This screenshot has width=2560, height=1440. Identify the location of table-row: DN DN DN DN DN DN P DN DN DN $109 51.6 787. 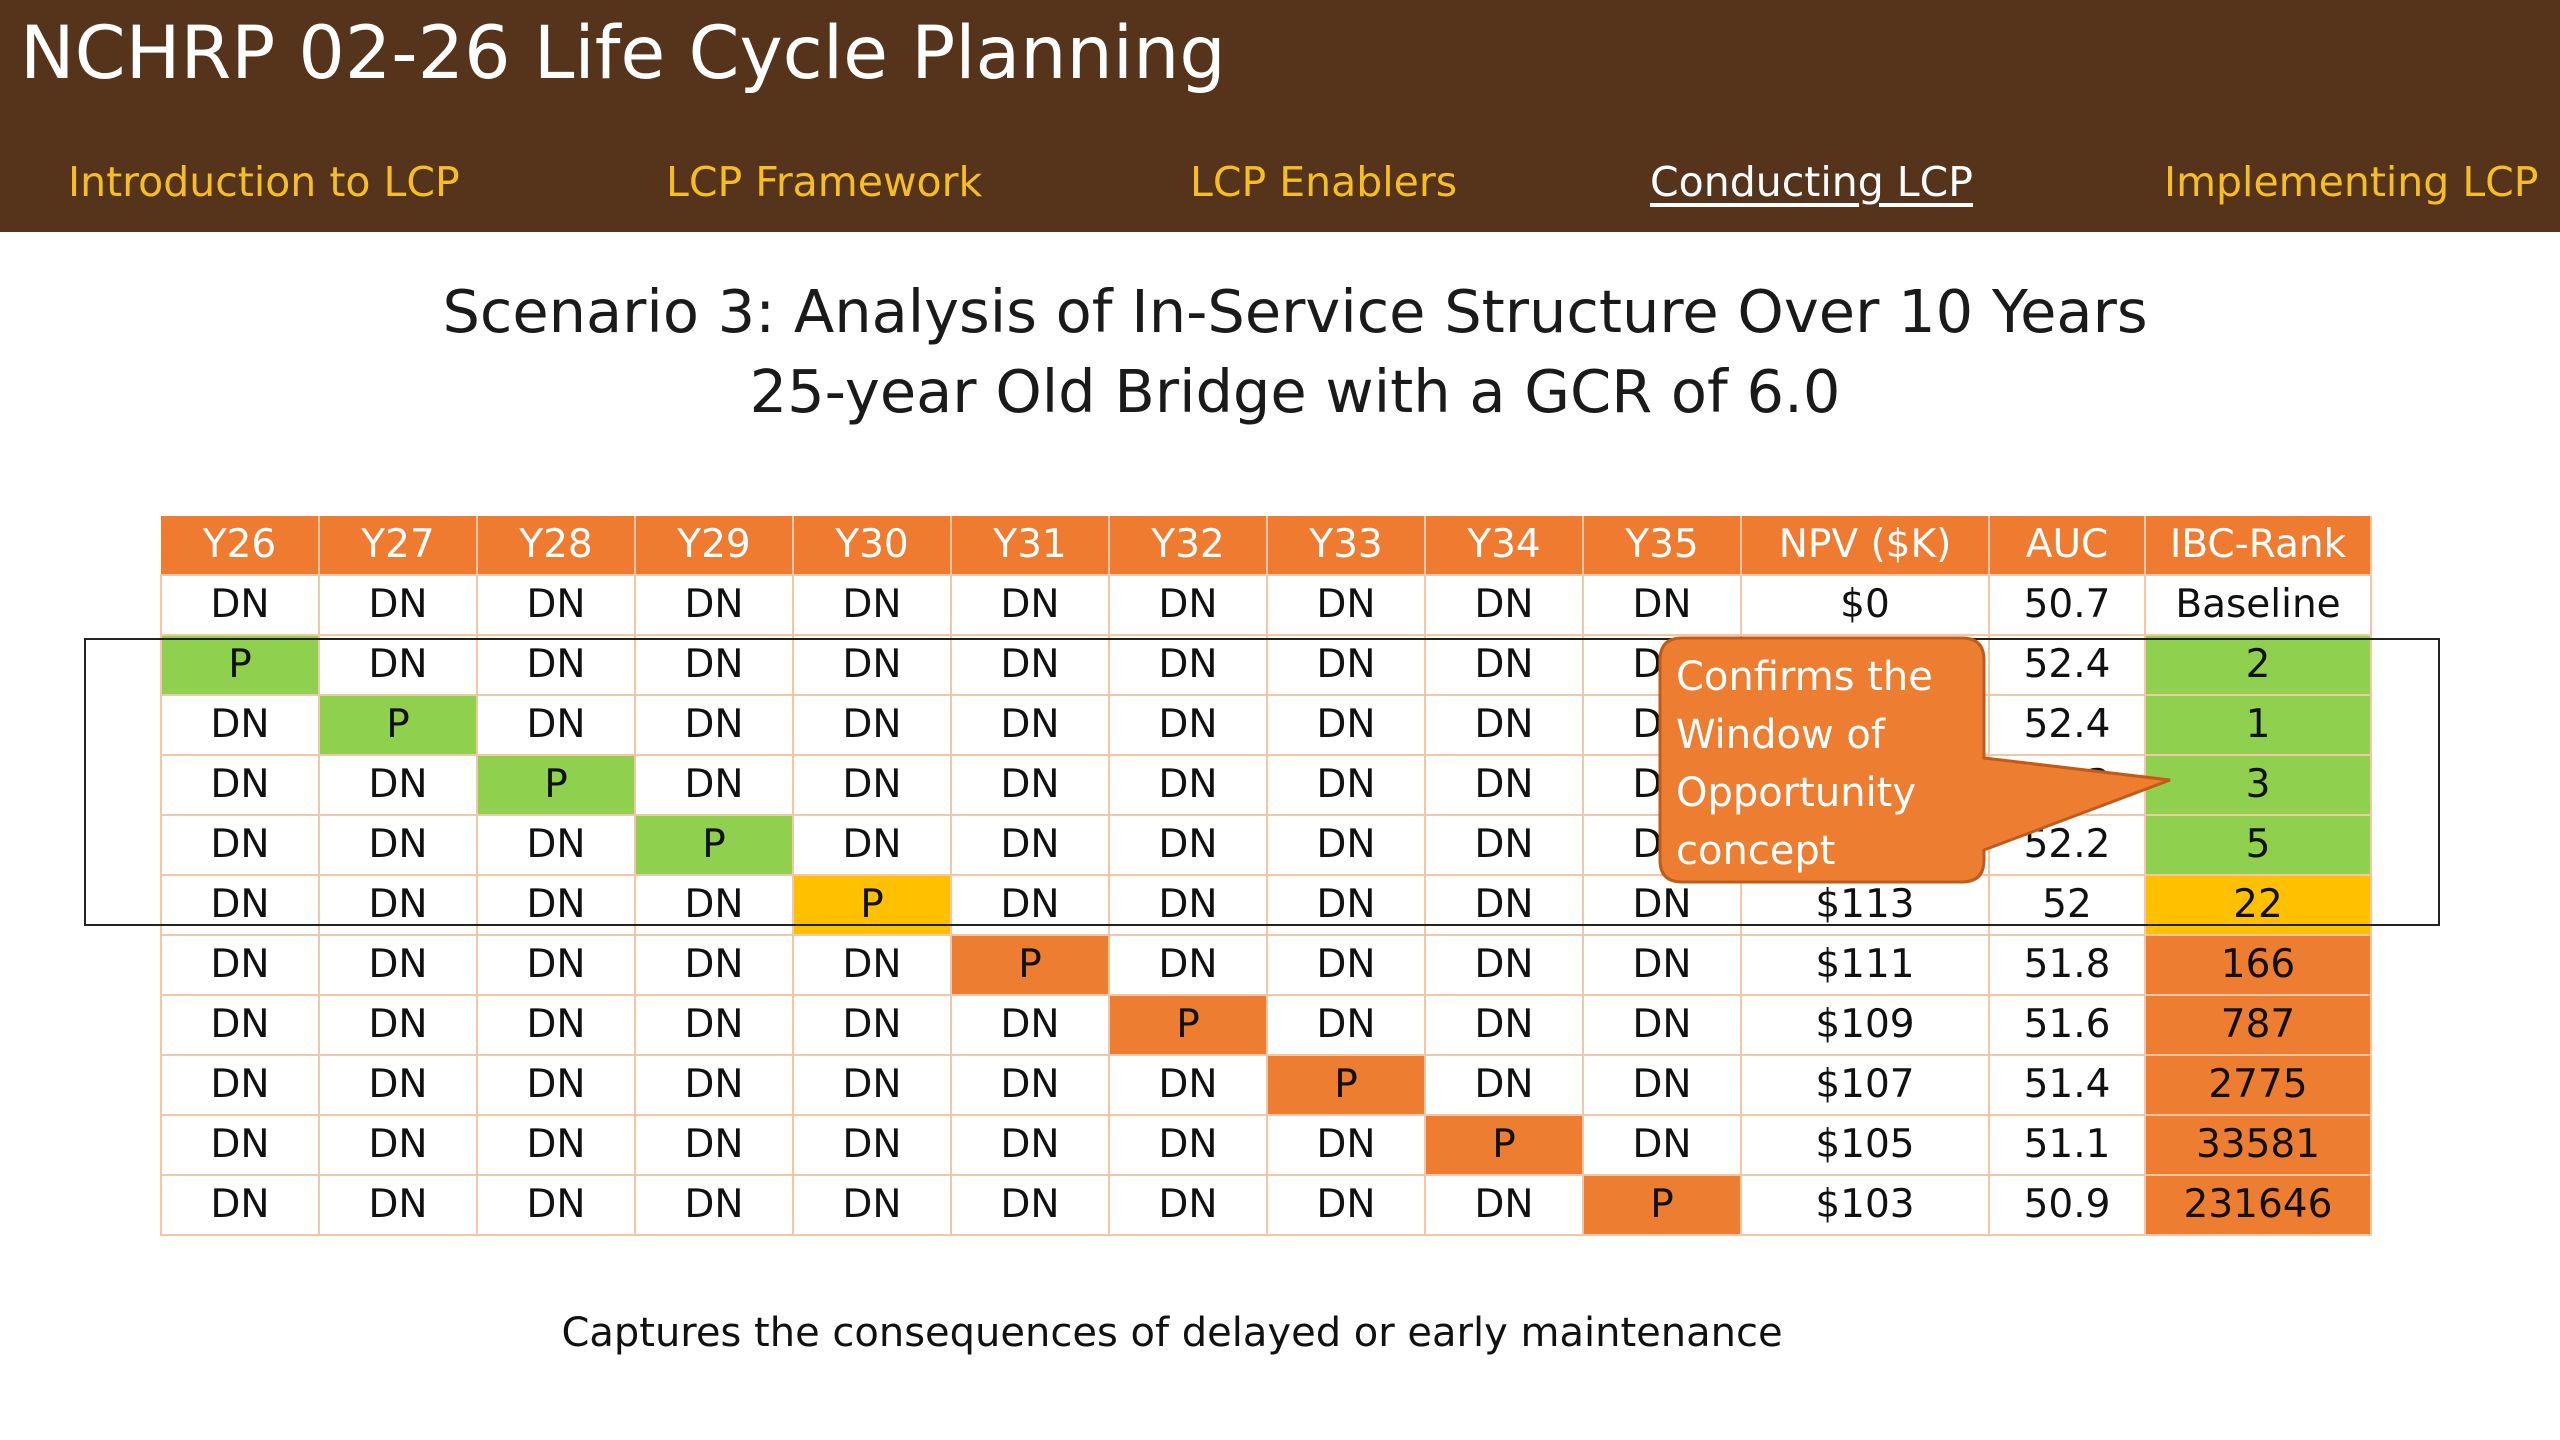
(1266, 1025).